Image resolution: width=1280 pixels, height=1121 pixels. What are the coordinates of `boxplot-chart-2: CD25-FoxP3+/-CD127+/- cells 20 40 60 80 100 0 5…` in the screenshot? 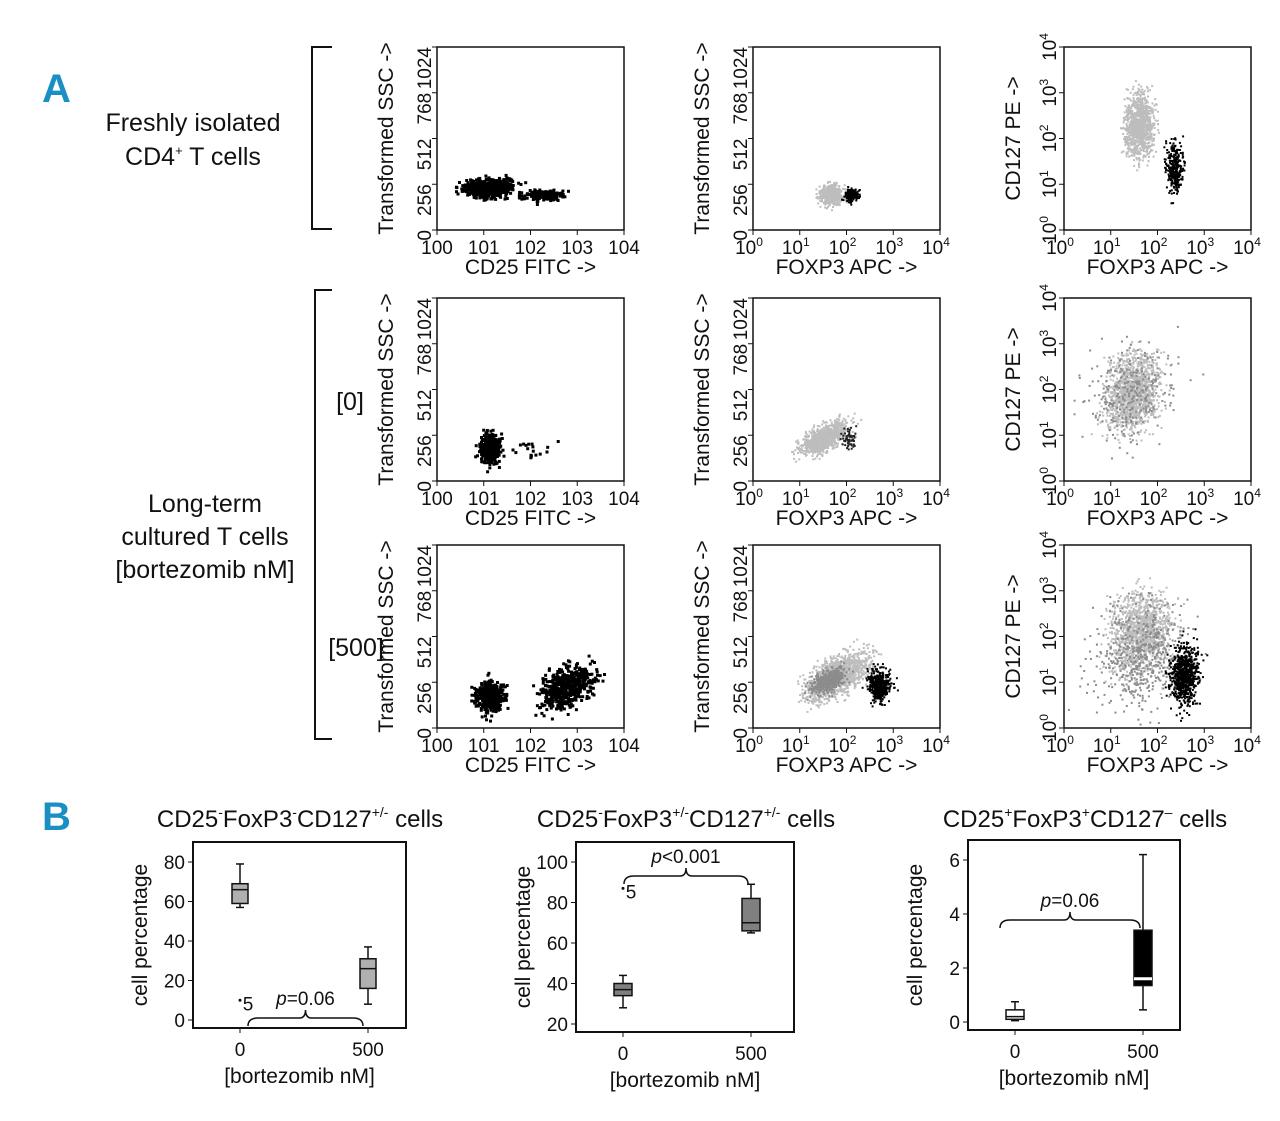 It's located at (673, 948).